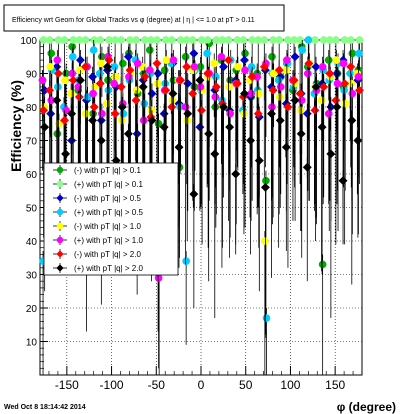 Image resolution: width=400 pixels, height=414 pixels. I want to click on legend-label: (+) with pT |q| > 0.5, so click(108, 212).